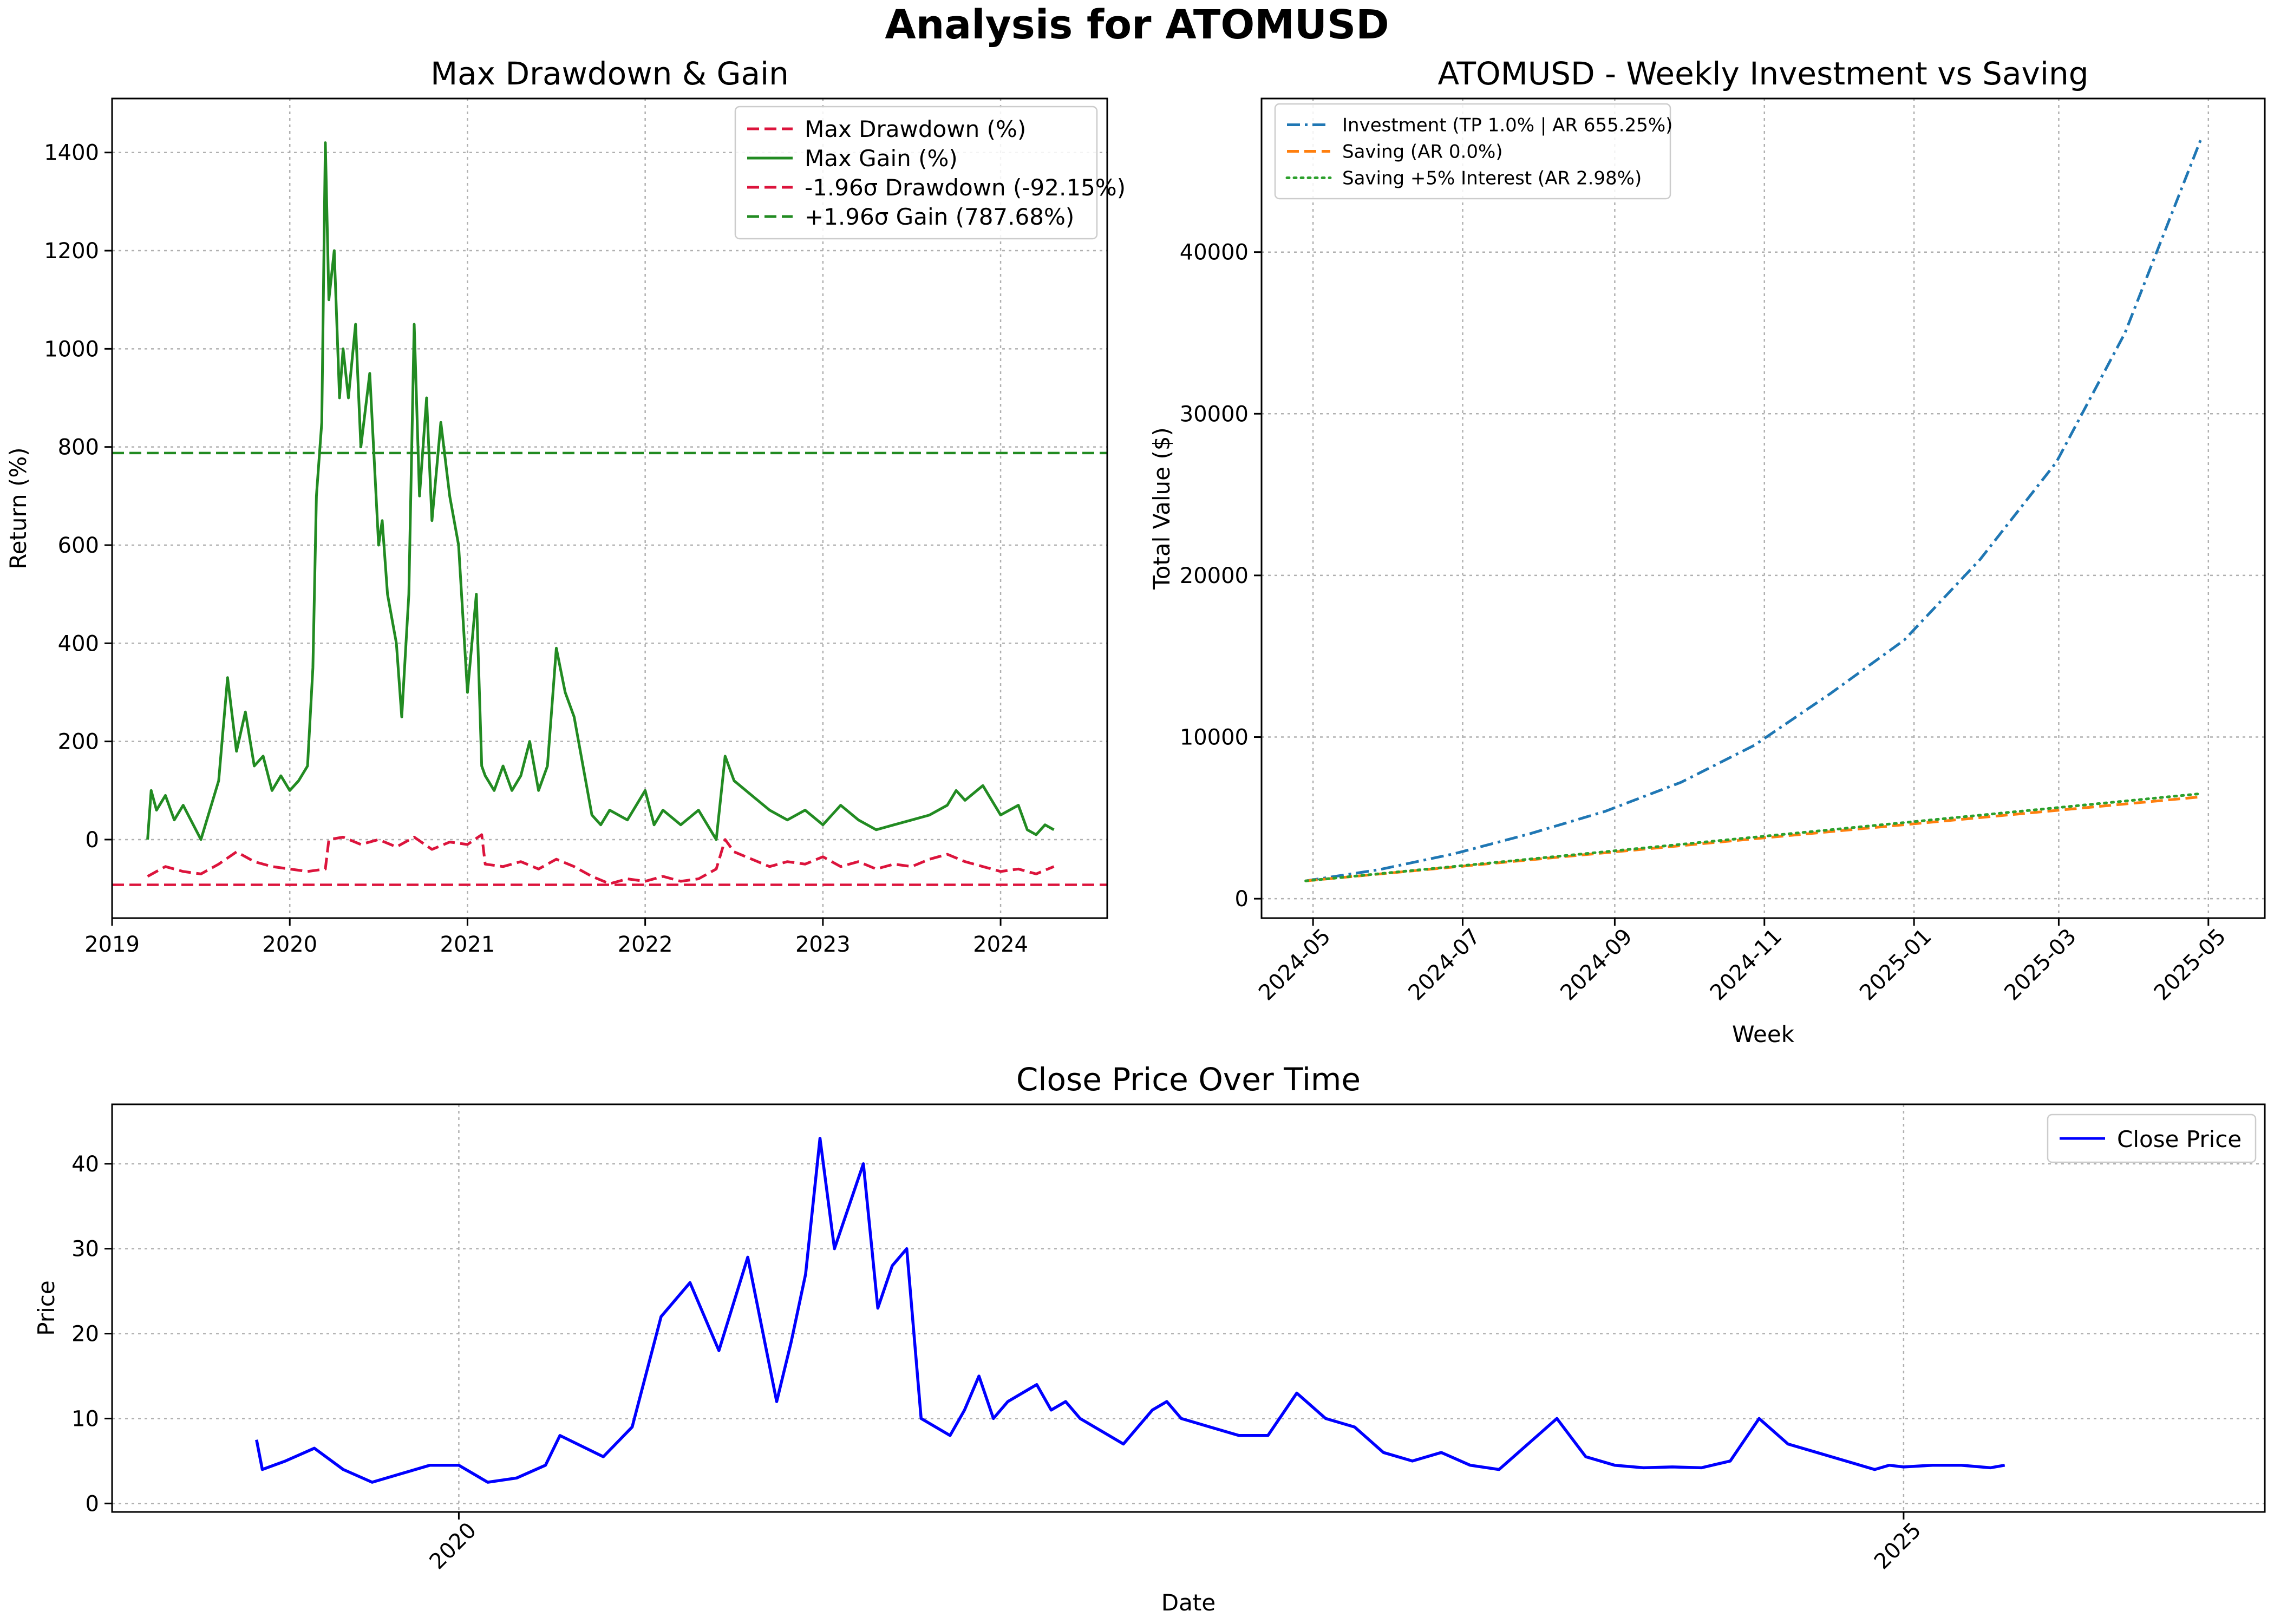 The height and width of the screenshot is (1624, 2274). I want to click on y-tick-label: 20000, so click(1215, 576).